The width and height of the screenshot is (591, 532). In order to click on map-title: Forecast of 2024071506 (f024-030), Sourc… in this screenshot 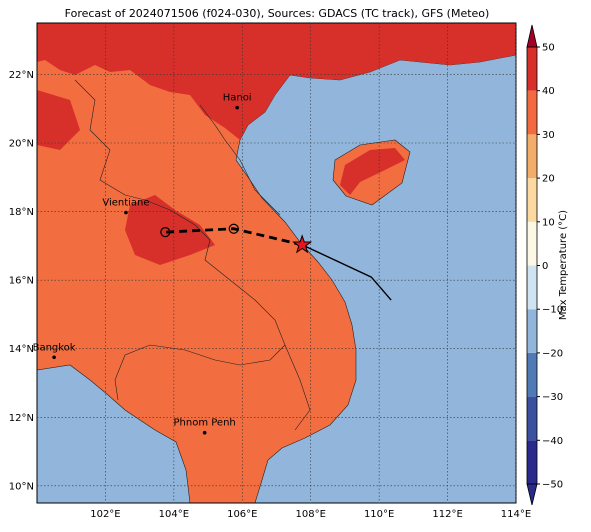, I will do `click(277, 13)`.